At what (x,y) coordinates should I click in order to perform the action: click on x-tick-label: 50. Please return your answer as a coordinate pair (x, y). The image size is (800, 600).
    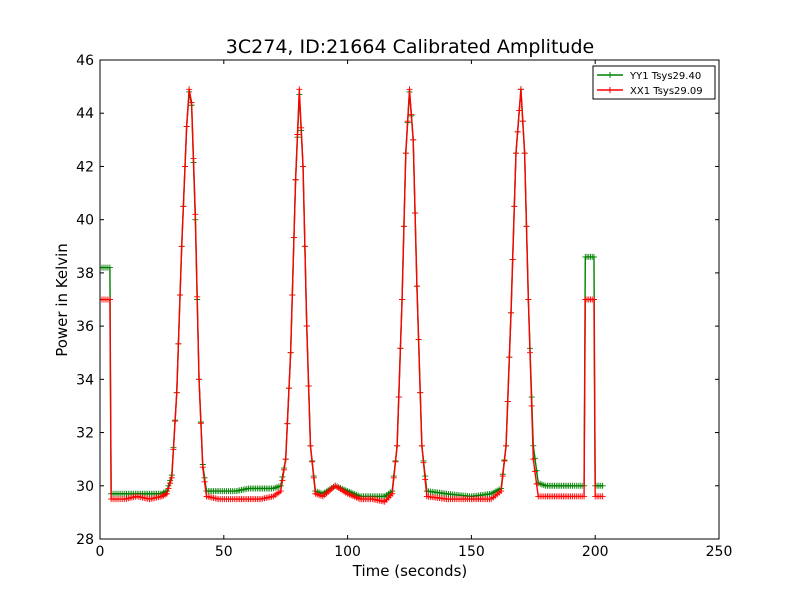
    Looking at the image, I should click on (224, 552).